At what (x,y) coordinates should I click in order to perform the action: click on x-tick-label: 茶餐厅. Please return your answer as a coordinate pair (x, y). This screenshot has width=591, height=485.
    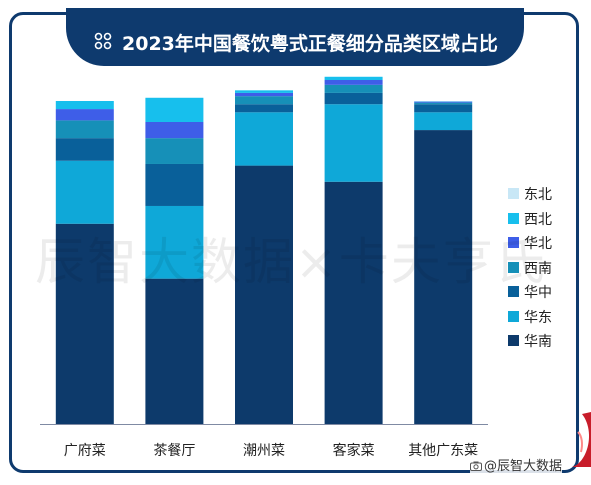
    Looking at the image, I should click on (174, 451).